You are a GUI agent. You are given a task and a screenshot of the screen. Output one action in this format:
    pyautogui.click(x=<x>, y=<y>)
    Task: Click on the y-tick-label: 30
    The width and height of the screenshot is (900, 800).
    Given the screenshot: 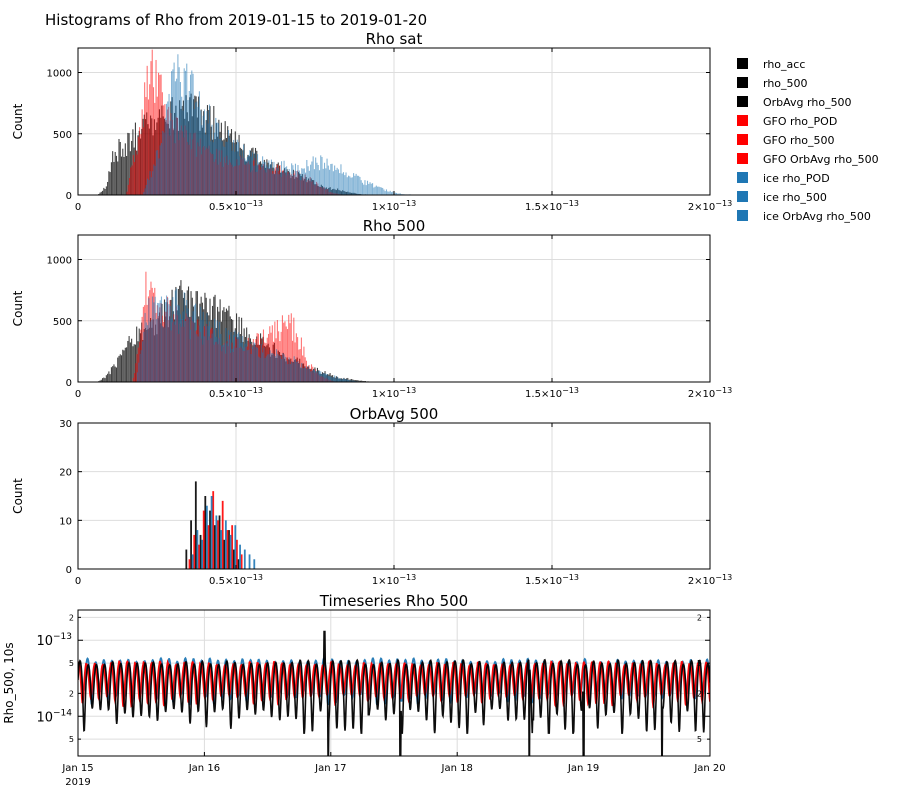 What is the action you would take?
    pyautogui.click(x=65, y=424)
    